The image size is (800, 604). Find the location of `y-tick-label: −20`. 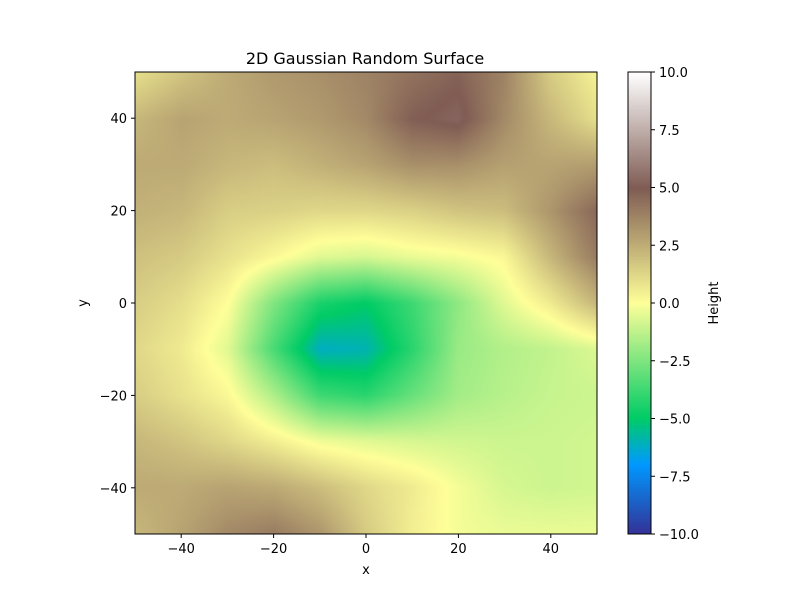

y-tick-label: −20 is located at coordinates (113, 396).